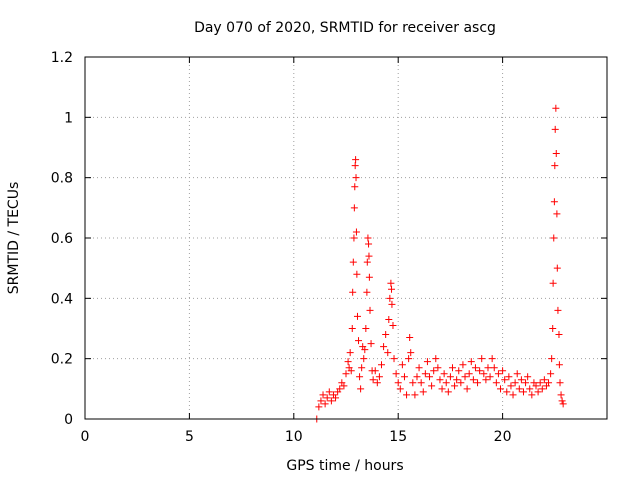 This screenshot has height=480, width=640. Describe the element at coordinates (62, 360) in the screenshot. I see `y-tick-label: 0.2` at that location.